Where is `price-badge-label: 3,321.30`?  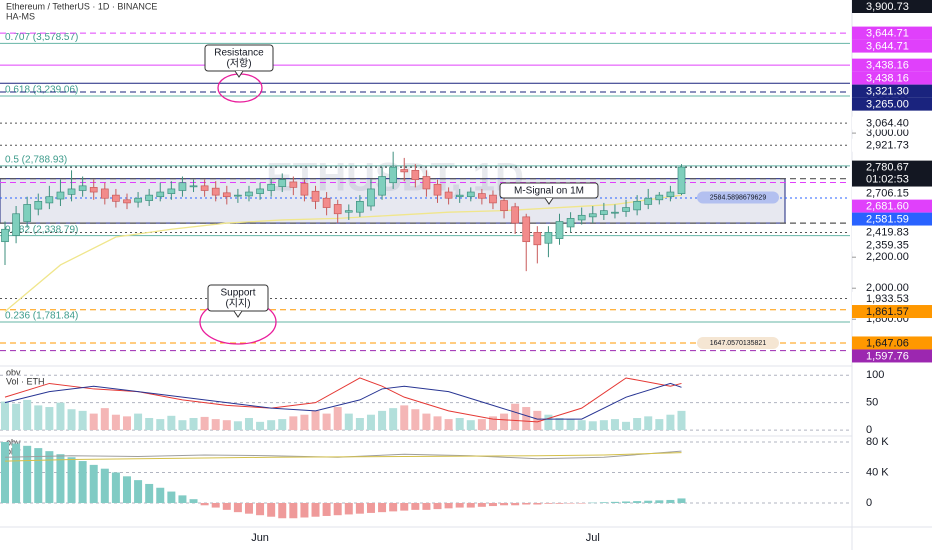 price-badge-label: 3,321.30 is located at coordinates (887, 92).